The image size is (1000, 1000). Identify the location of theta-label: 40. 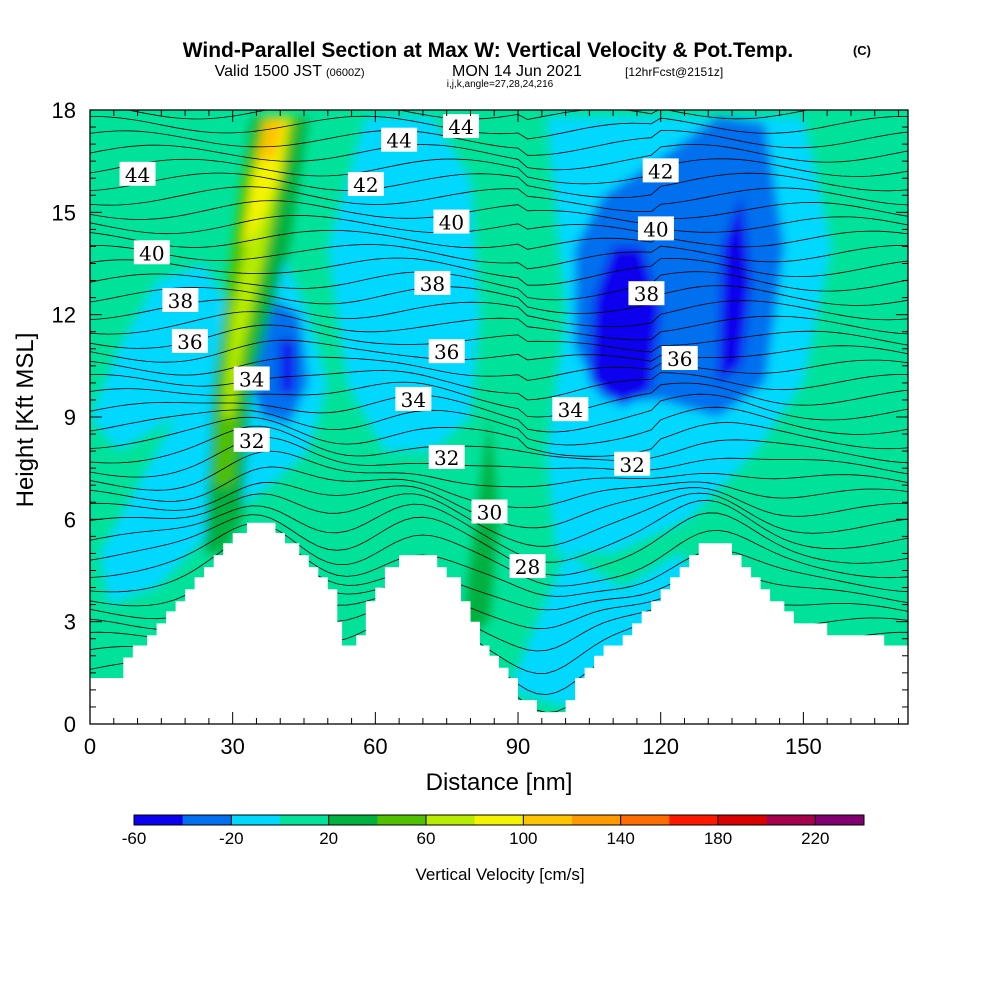
(151, 252).